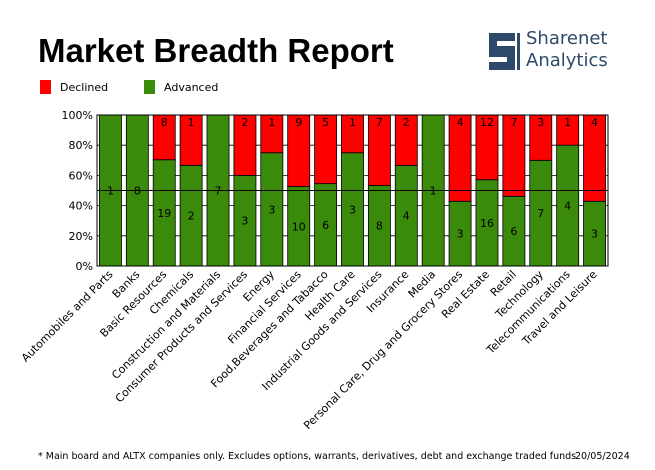 The height and width of the screenshot is (470, 655). Describe the element at coordinates (487, 122) in the screenshot. I see `value-label: 12` at that location.